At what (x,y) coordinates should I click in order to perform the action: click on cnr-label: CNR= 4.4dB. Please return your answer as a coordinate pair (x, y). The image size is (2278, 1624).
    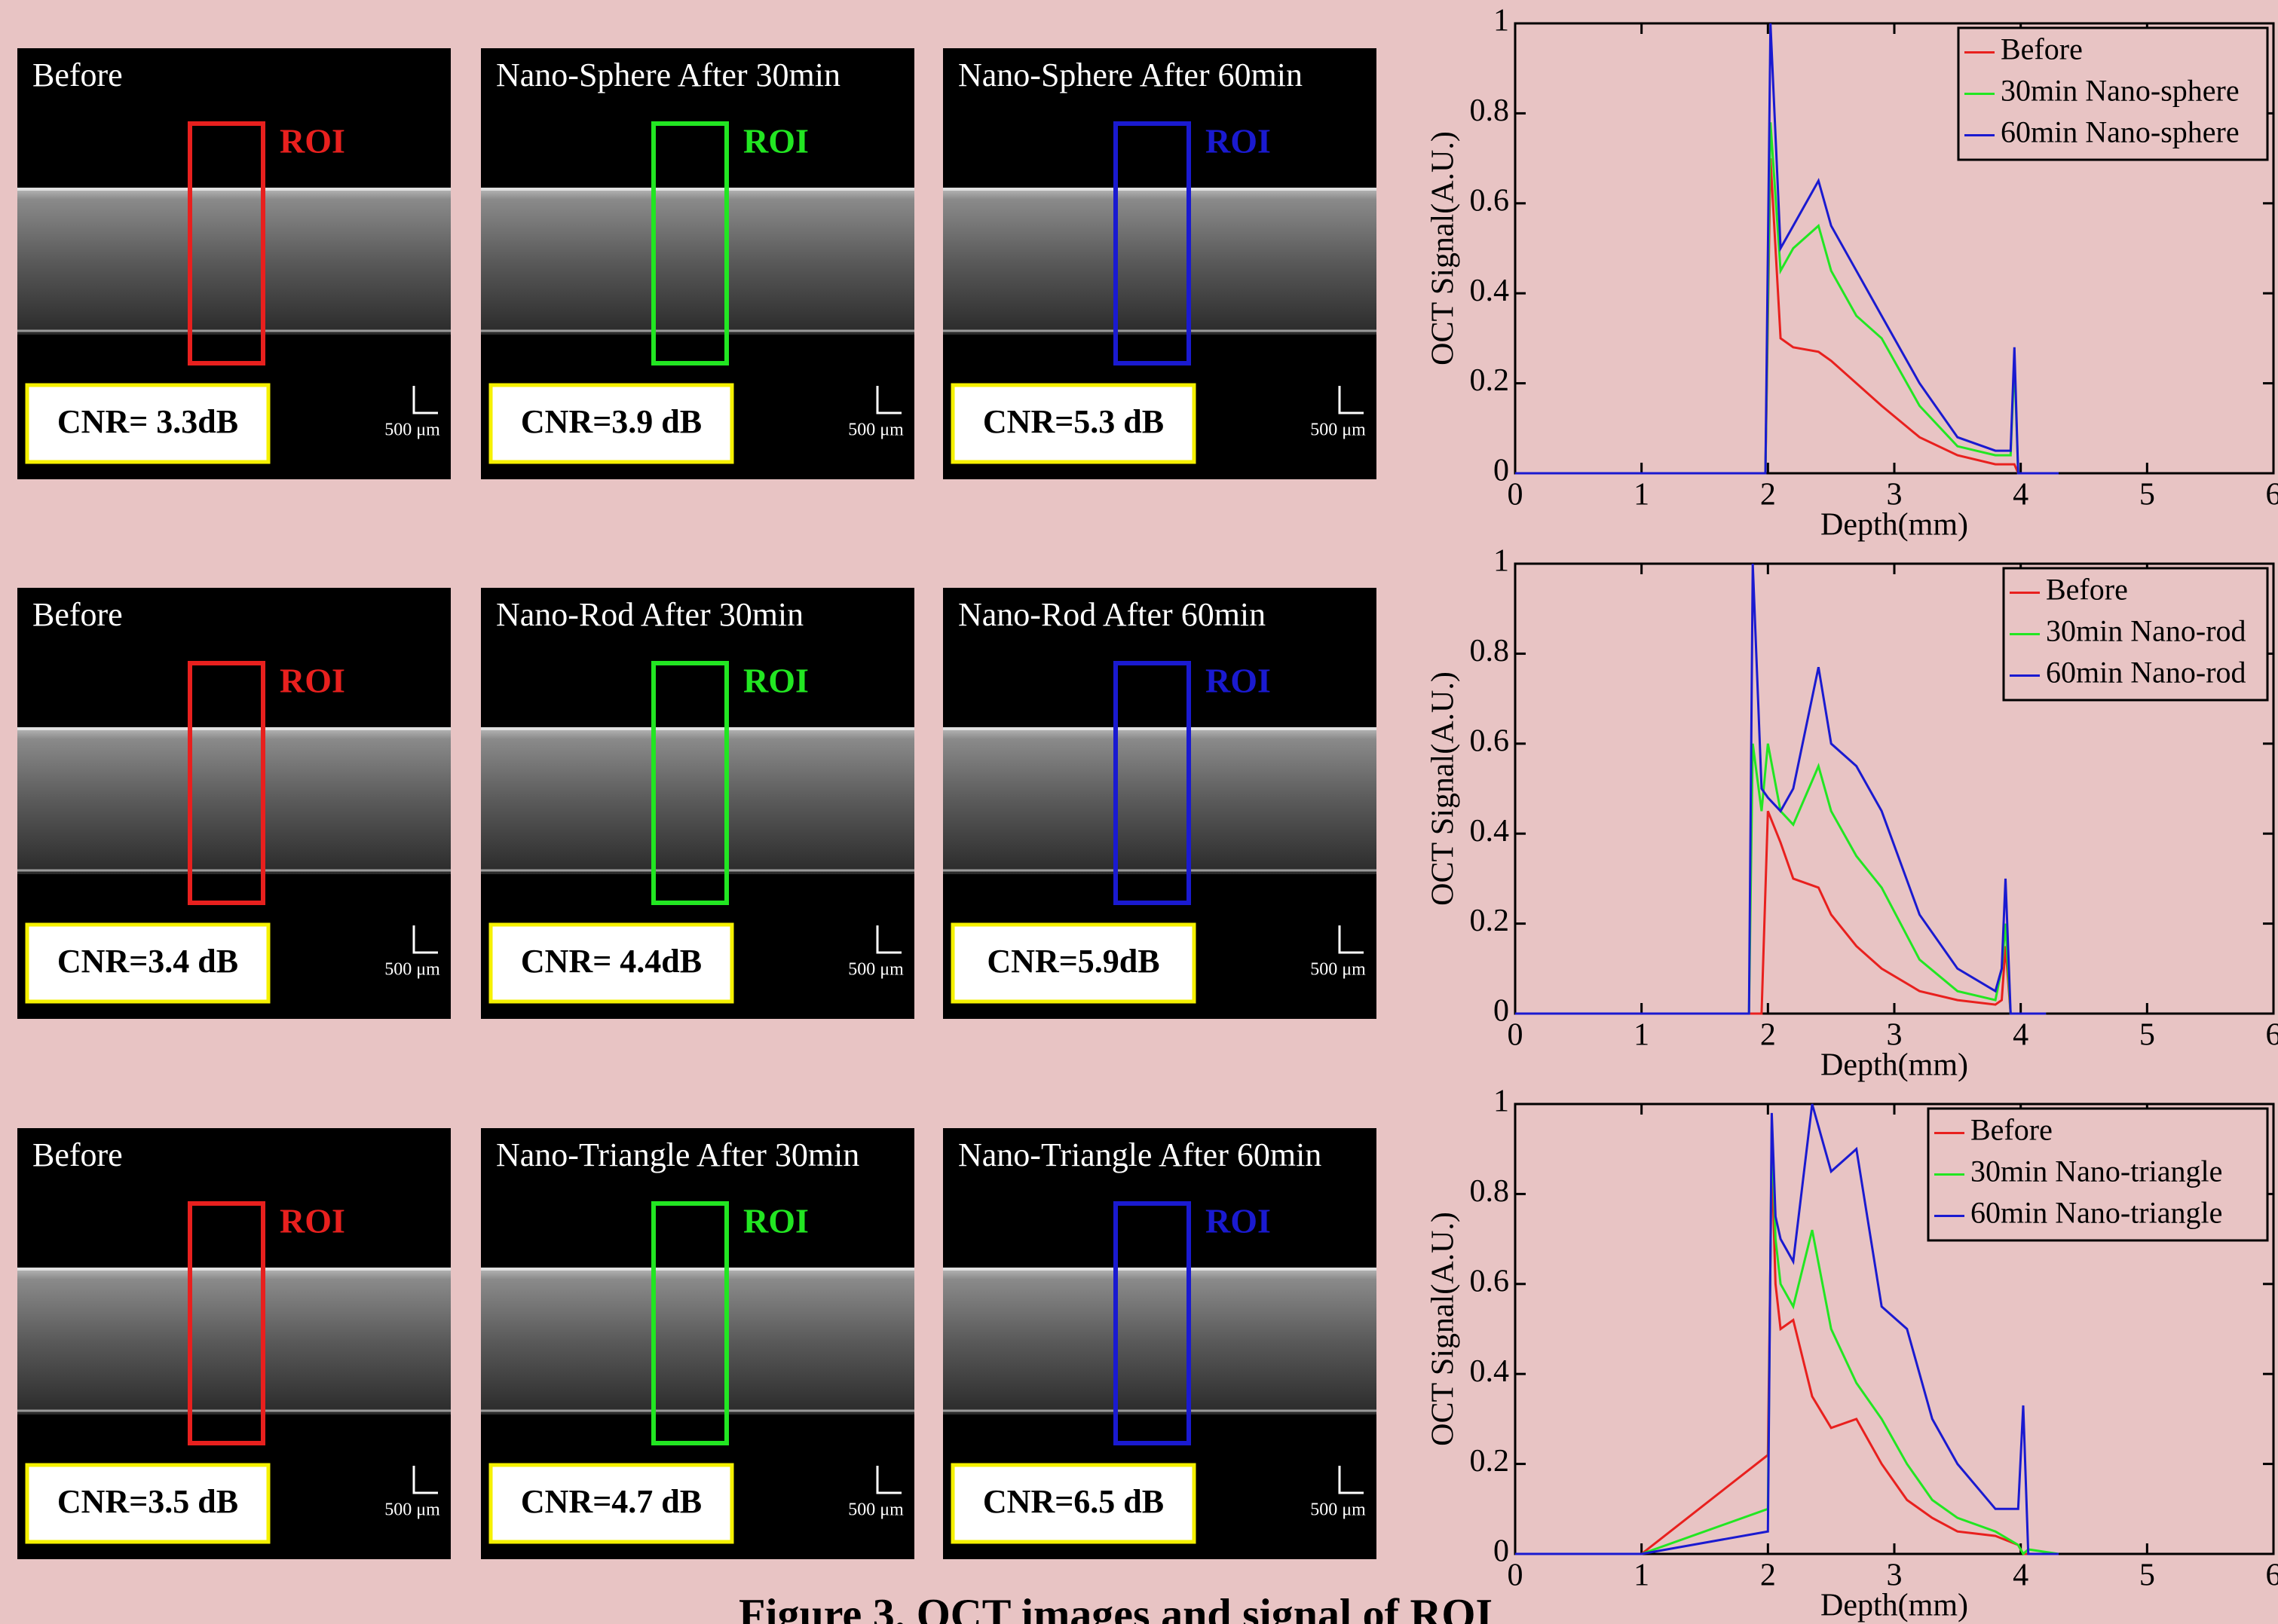
    Looking at the image, I should click on (612, 962).